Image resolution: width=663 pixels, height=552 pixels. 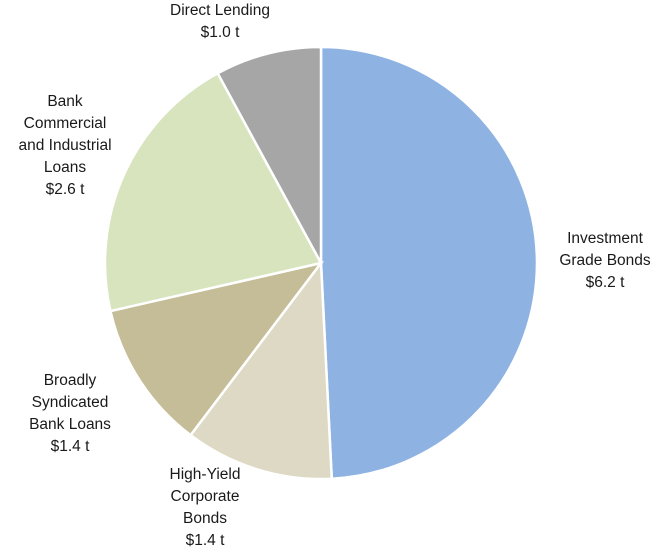 What do you see at coordinates (605, 249) in the screenshot?
I see `slice-name: Investment Grade Bonds` at bounding box center [605, 249].